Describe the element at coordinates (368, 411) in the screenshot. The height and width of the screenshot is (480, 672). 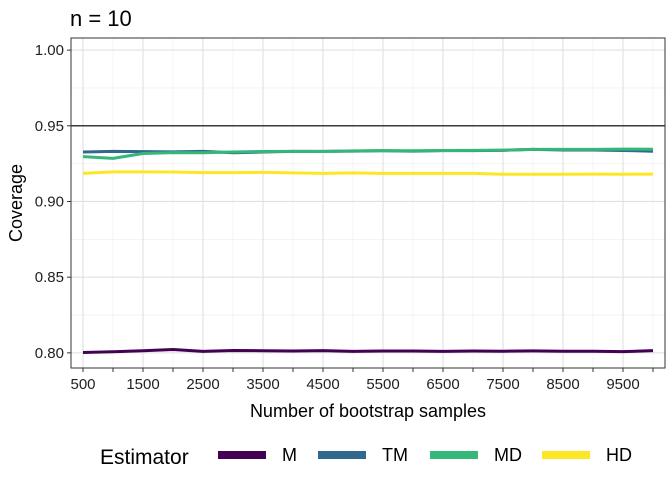
I see `x-axis-title: Number of bootstrap samples` at that location.